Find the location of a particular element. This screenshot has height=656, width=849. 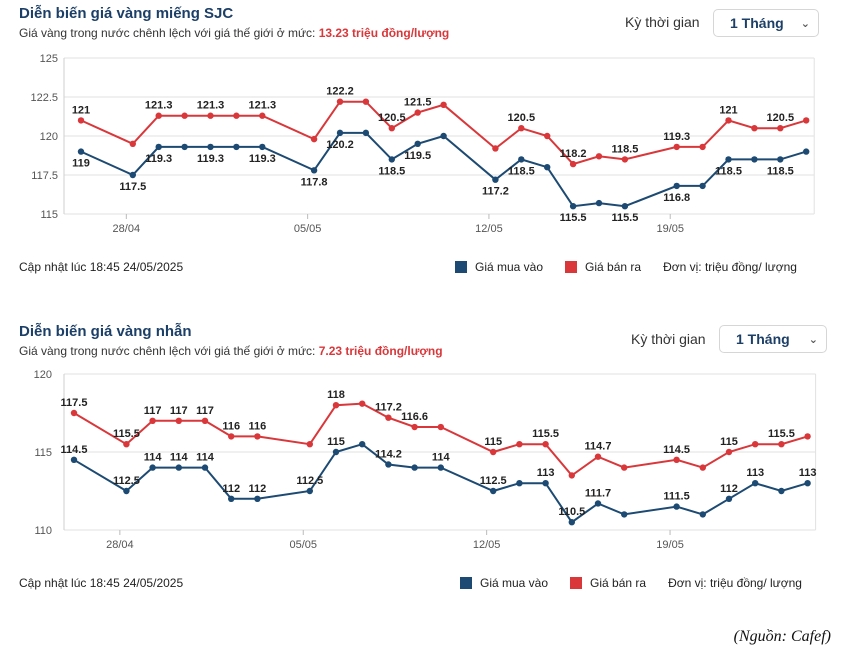

data-label: 121.5 is located at coordinates (418, 103).